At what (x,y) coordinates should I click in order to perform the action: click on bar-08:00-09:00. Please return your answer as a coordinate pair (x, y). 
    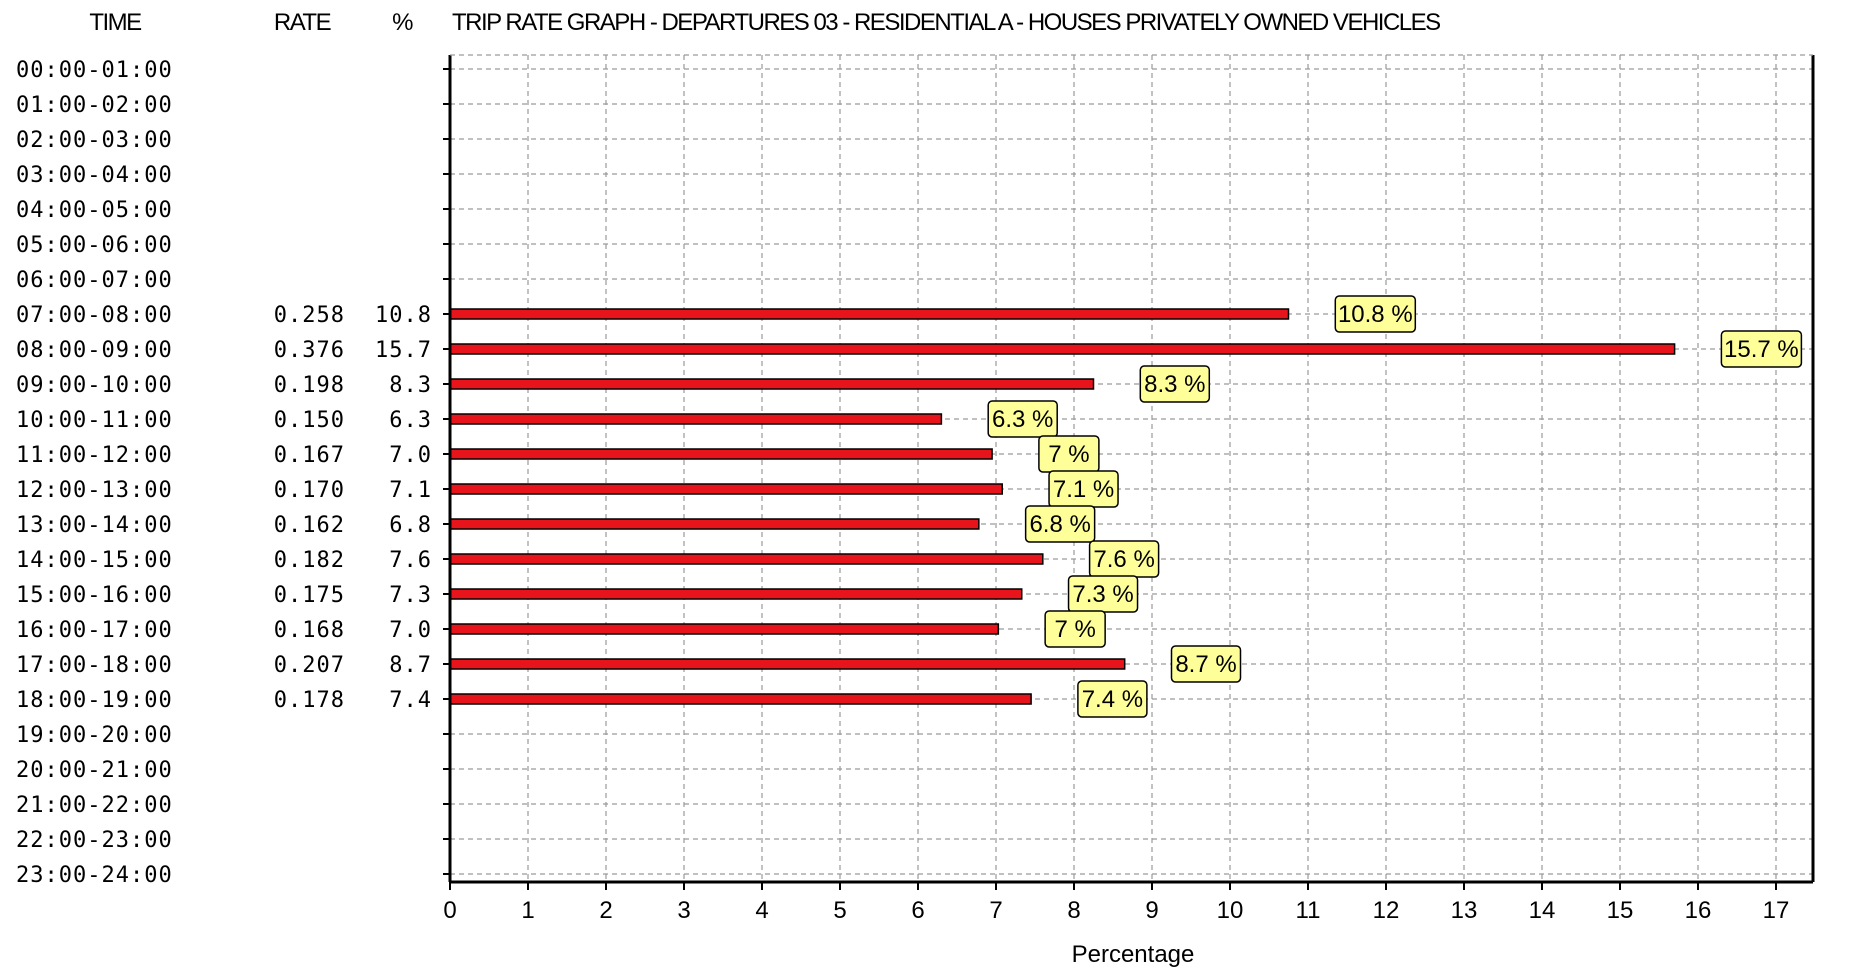
    Looking at the image, I should click on (1062, 349).